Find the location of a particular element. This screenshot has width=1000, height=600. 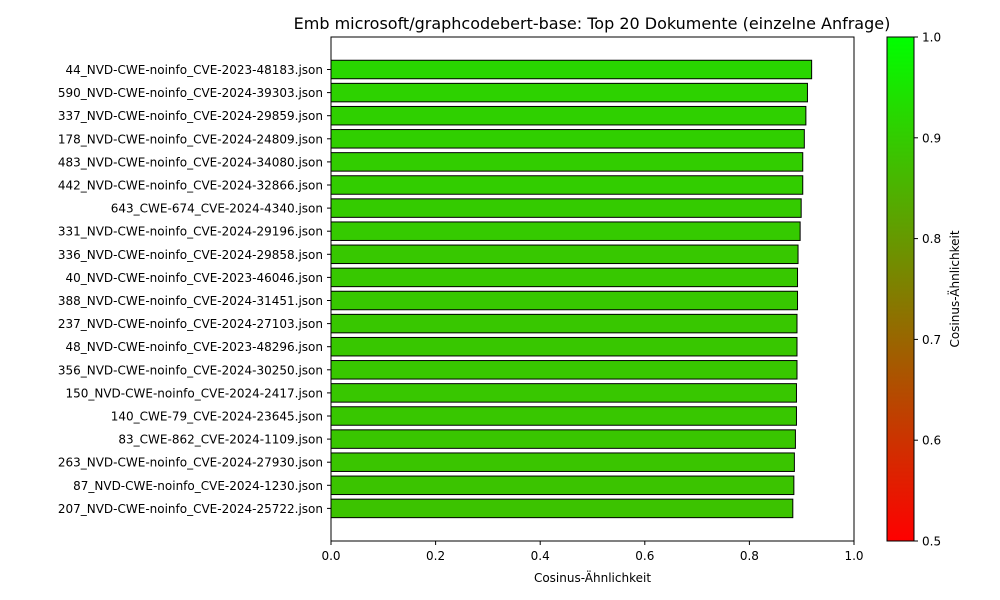

colorbar-ticks: 0.5 0.6 0.7 0.8 0.9 1.0 is located at coordinates (927, 290).